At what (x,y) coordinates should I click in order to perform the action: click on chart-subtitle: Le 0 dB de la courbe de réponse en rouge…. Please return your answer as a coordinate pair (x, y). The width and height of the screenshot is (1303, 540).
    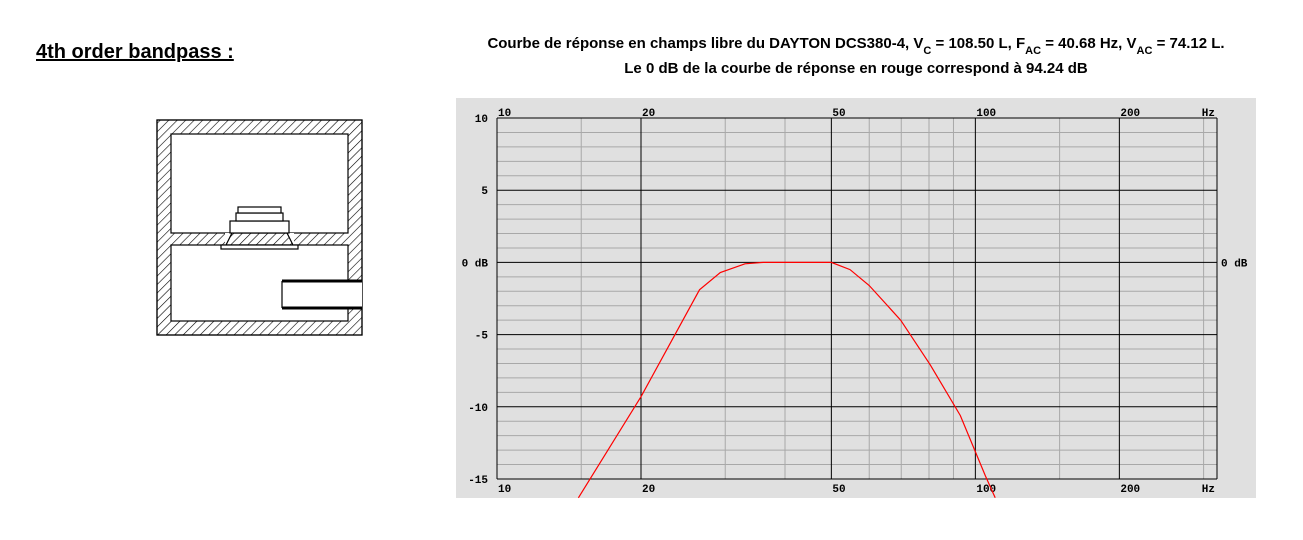
    Looking at the image, I should click on (856, 68).